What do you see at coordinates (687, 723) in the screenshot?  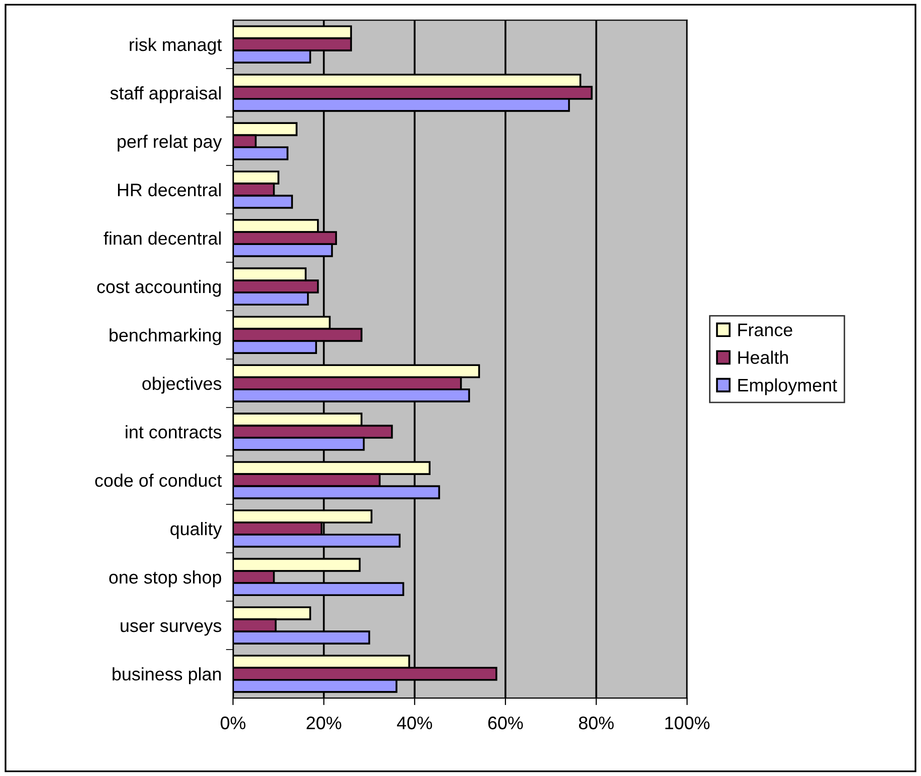 I see `x-tick-label: 100%` at bounding box center [687, 723].